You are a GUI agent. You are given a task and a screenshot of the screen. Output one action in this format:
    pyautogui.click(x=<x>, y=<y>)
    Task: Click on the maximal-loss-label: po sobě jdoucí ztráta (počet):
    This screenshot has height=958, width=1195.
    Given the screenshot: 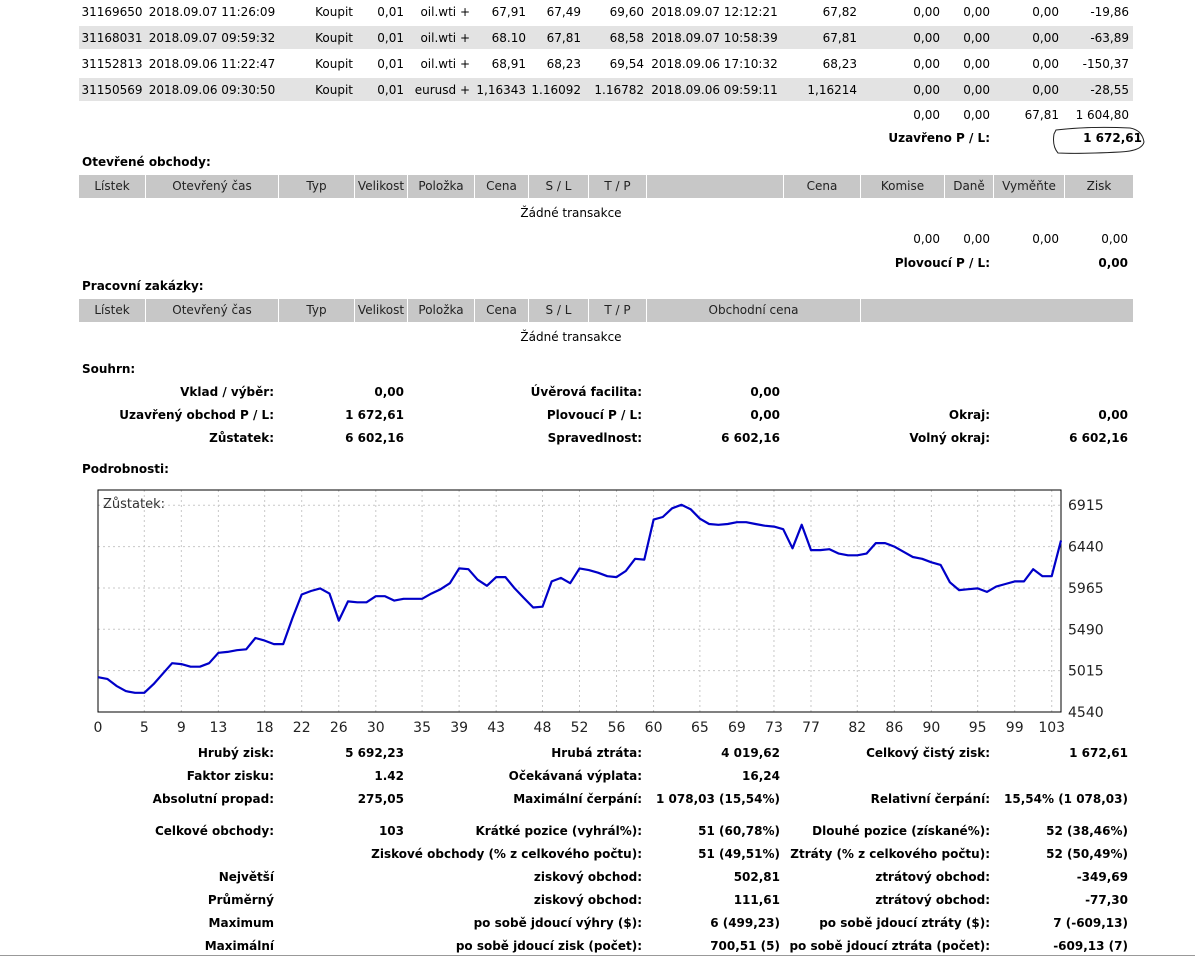 What is the action you would take?
    pyautogui.click(x=889, y=946)
    